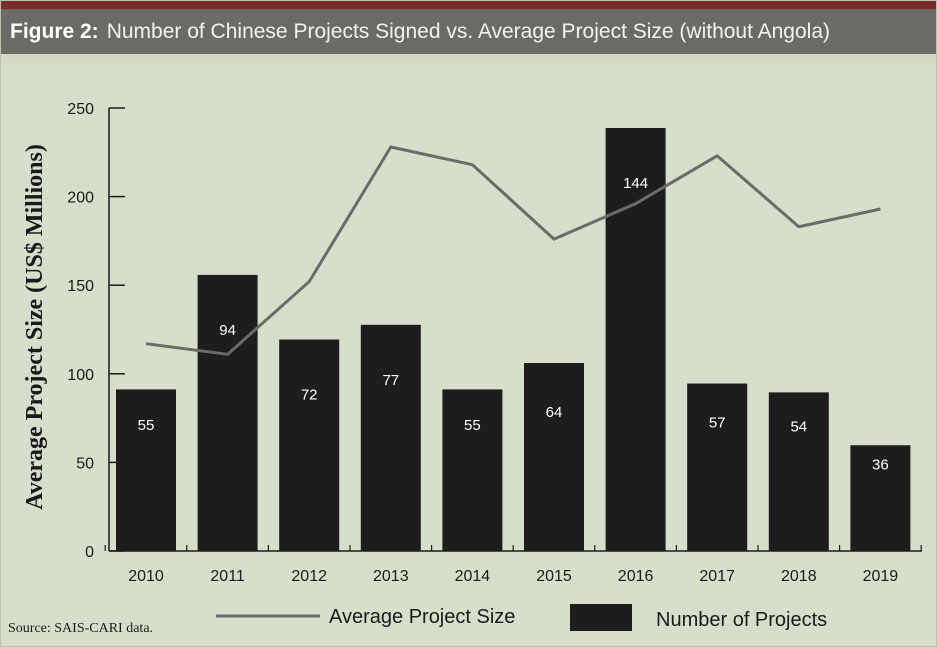  What do you see at coordinates (80, 286) in the screenshot?
I see `y-tick-label: 150` at bounding box center [80, 286].